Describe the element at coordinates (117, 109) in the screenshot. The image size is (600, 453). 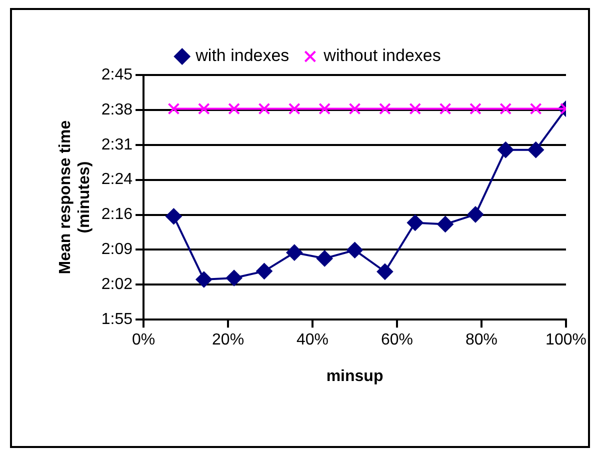
I see `y-tick-label: 2:38` at that location.